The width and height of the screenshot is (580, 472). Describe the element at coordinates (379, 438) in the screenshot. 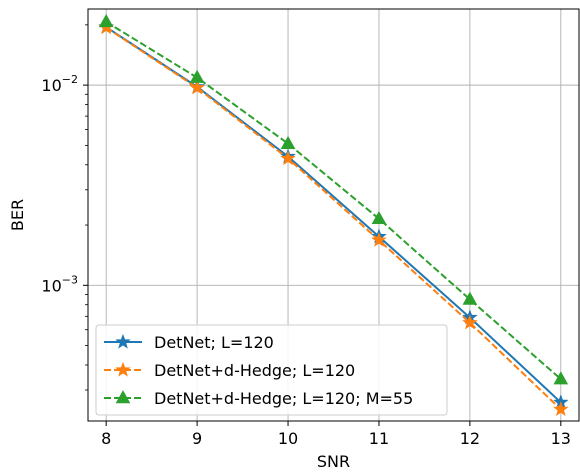

I see `x-tick-label: 11` at that location.